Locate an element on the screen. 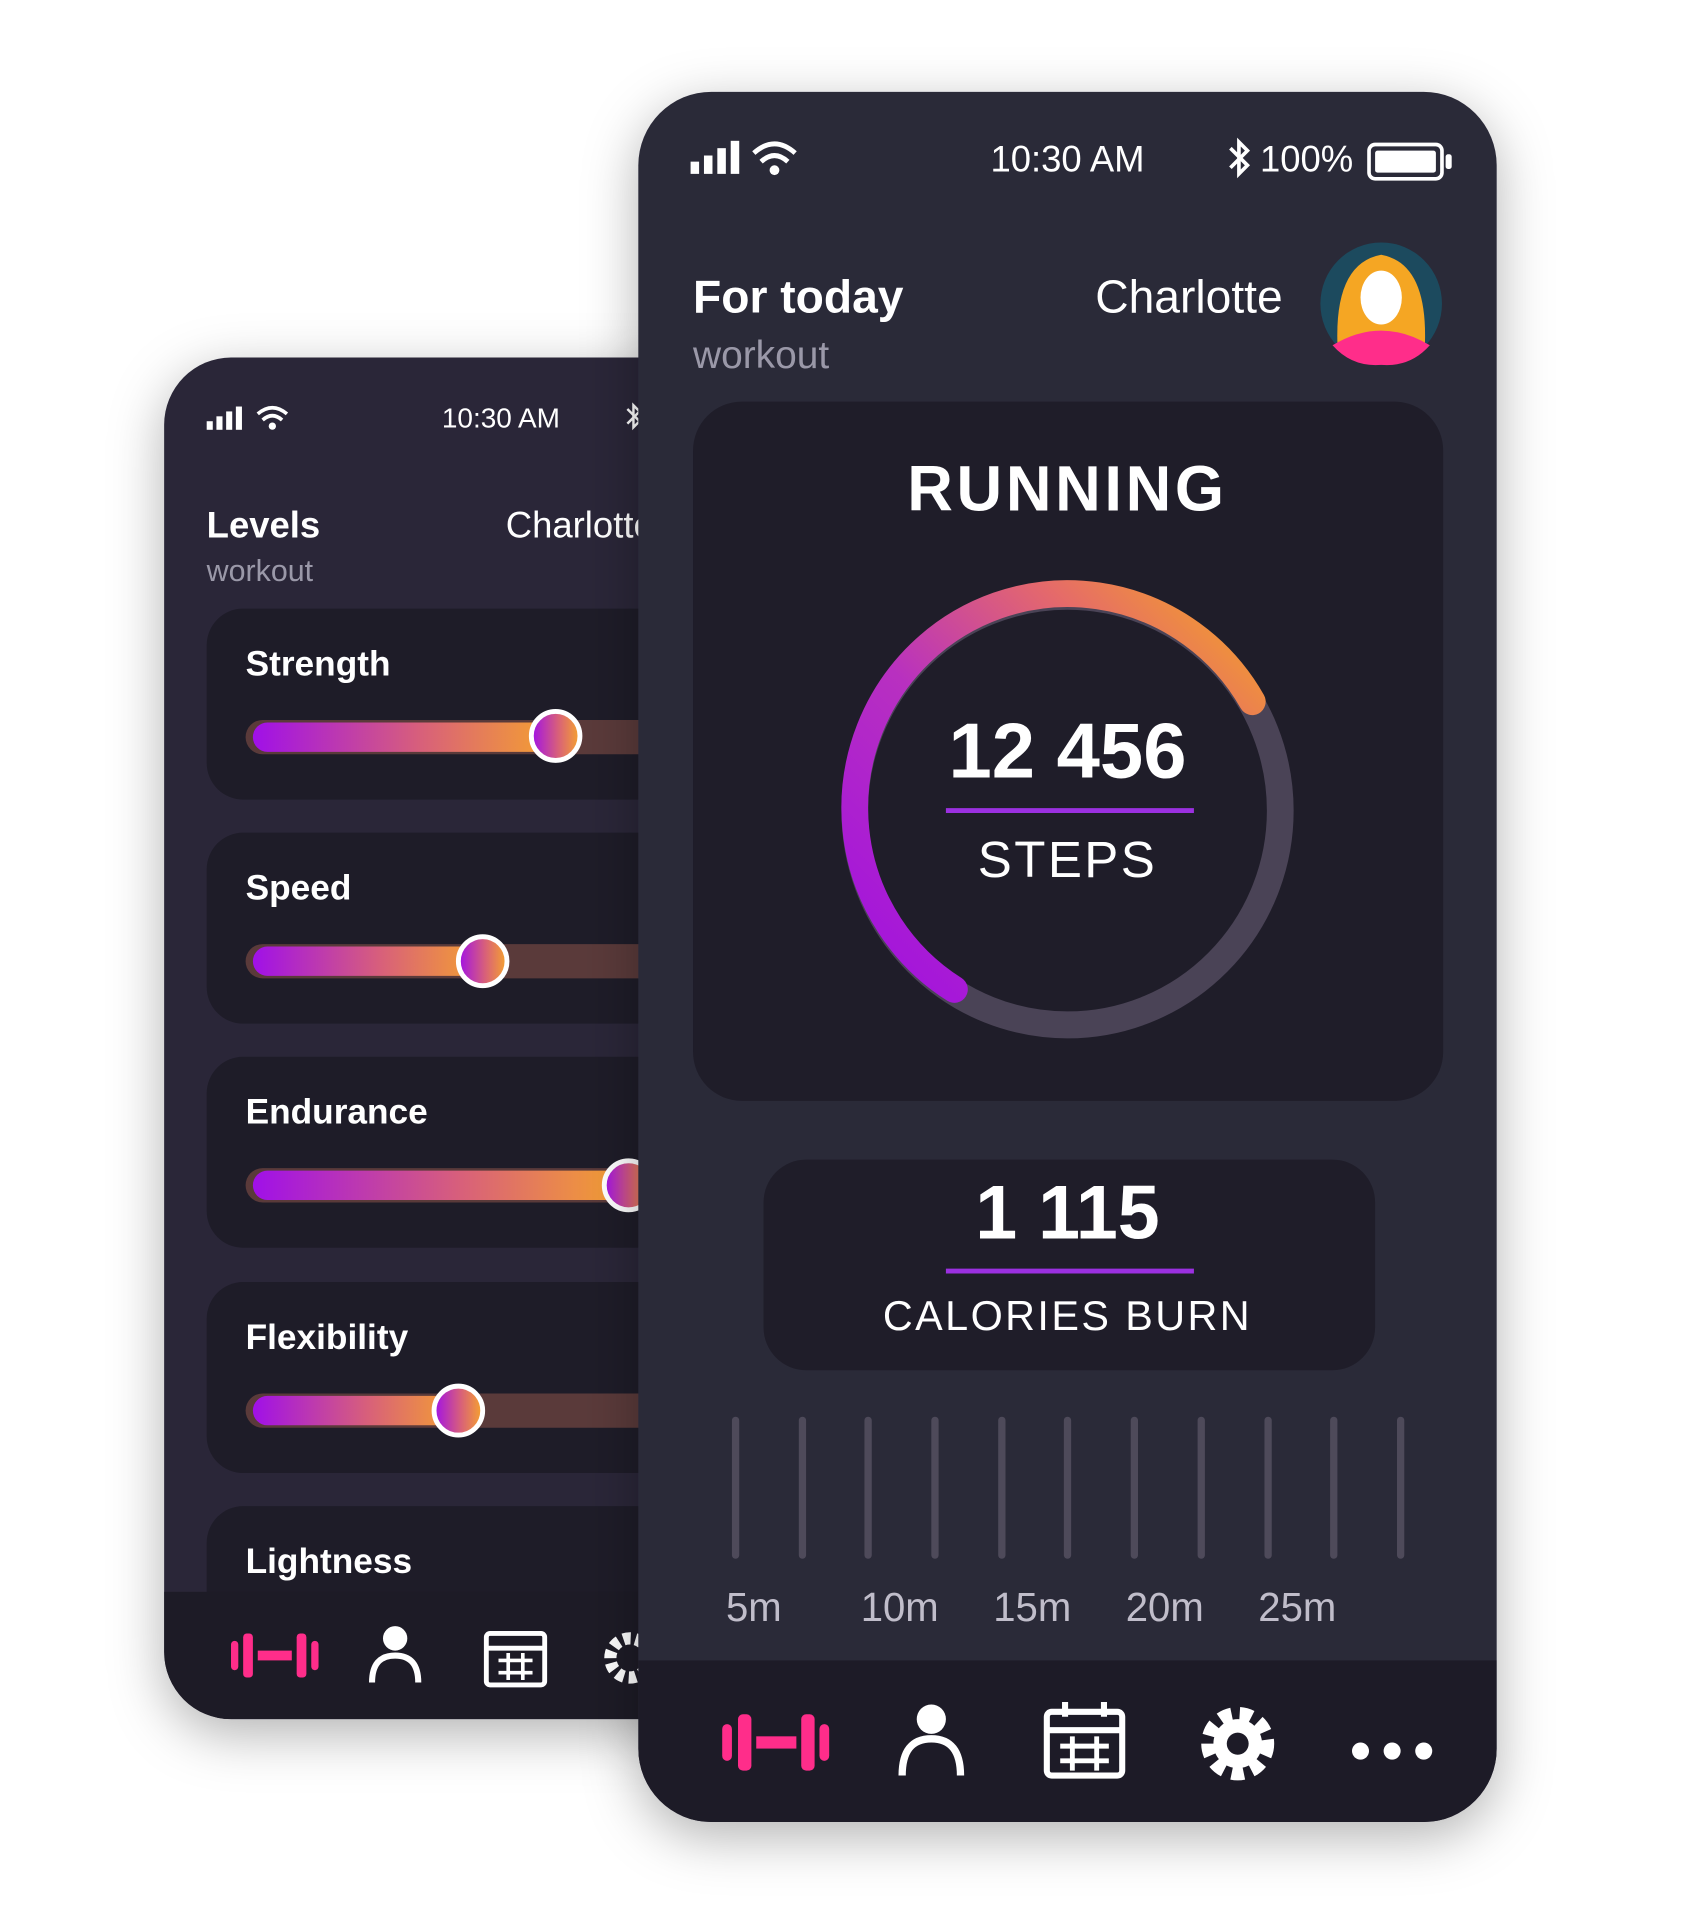  time-label: 25m is located at coordinates (1297, 1607).